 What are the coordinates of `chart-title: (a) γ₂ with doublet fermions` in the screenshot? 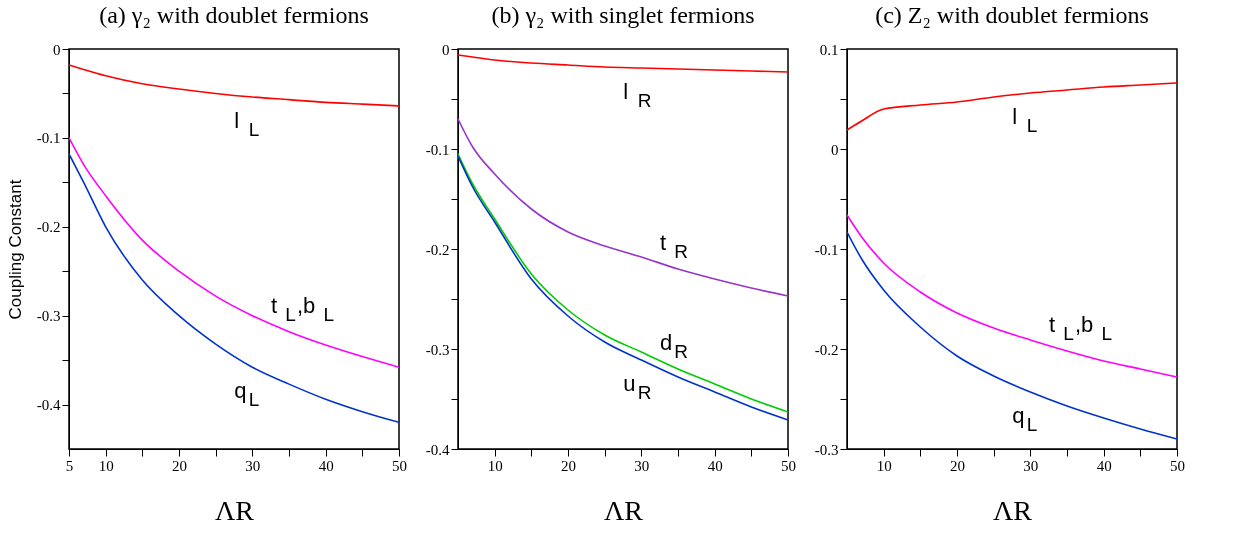 It's located at (234, 15).